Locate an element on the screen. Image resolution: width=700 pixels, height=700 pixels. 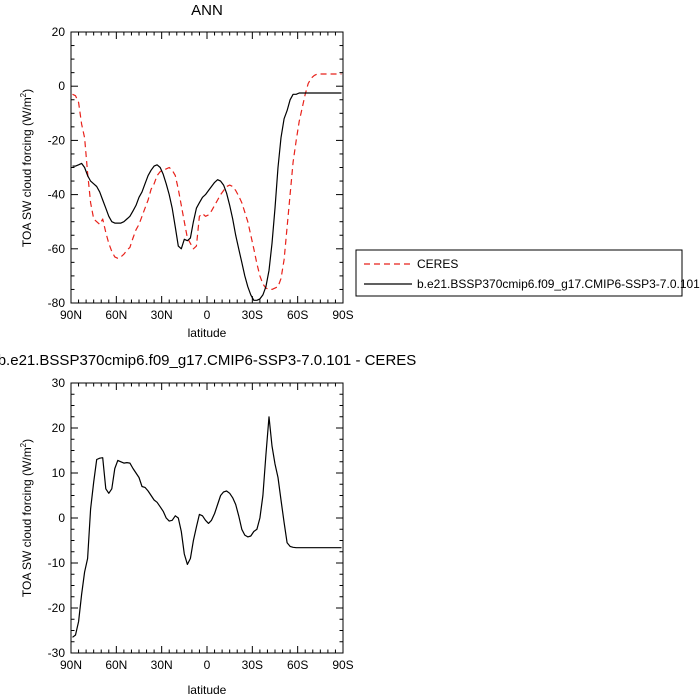
top-y-tick-label: -20 is located at coordinates (57, 140).